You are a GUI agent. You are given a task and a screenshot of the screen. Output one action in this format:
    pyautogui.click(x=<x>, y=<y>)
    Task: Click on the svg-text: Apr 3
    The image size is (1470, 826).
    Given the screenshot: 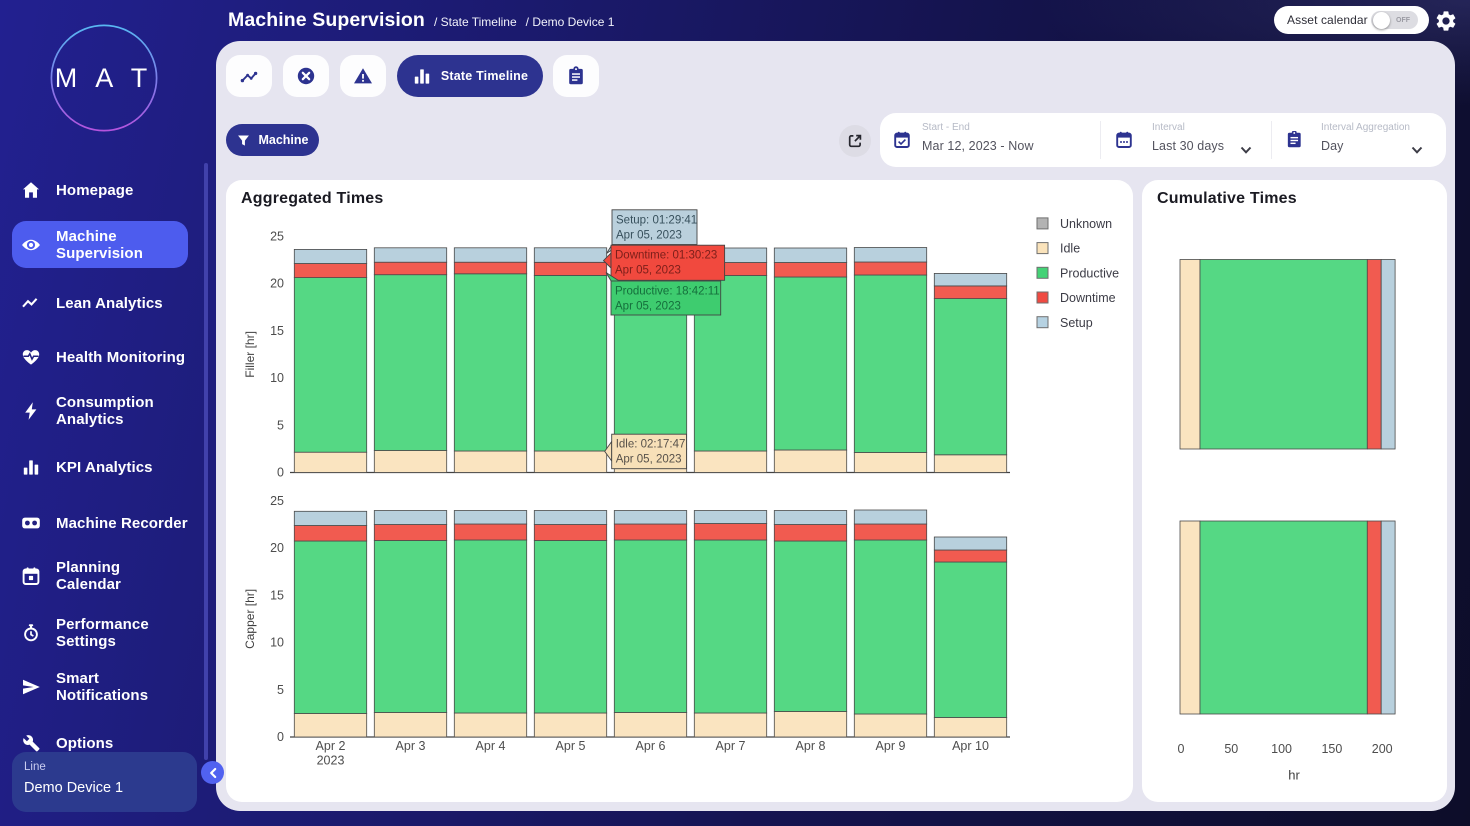 What is the action you would take?
    pyautogui.click(x=411, y=746)
    